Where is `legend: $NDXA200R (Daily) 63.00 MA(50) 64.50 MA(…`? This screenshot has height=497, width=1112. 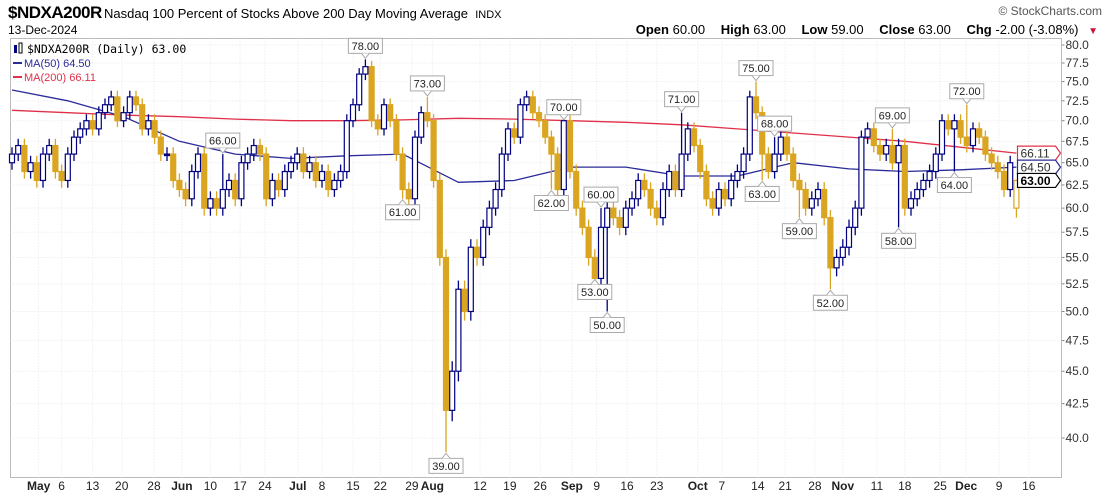
legend: $NDXA200R (Daily) 63.00 MA(50) 64.50 MA(… is located at coordinates (99, 63).